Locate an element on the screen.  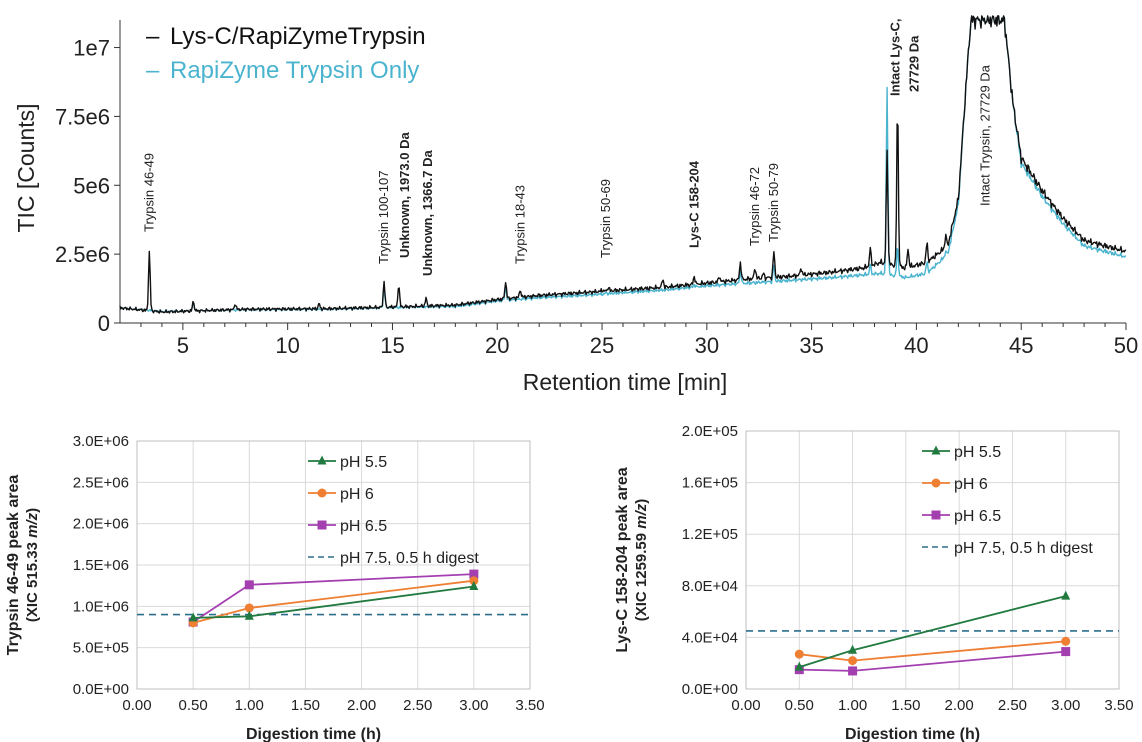
y-axis-title-prefix: (XIC 1259.59 is located at coordinates (641, 575).